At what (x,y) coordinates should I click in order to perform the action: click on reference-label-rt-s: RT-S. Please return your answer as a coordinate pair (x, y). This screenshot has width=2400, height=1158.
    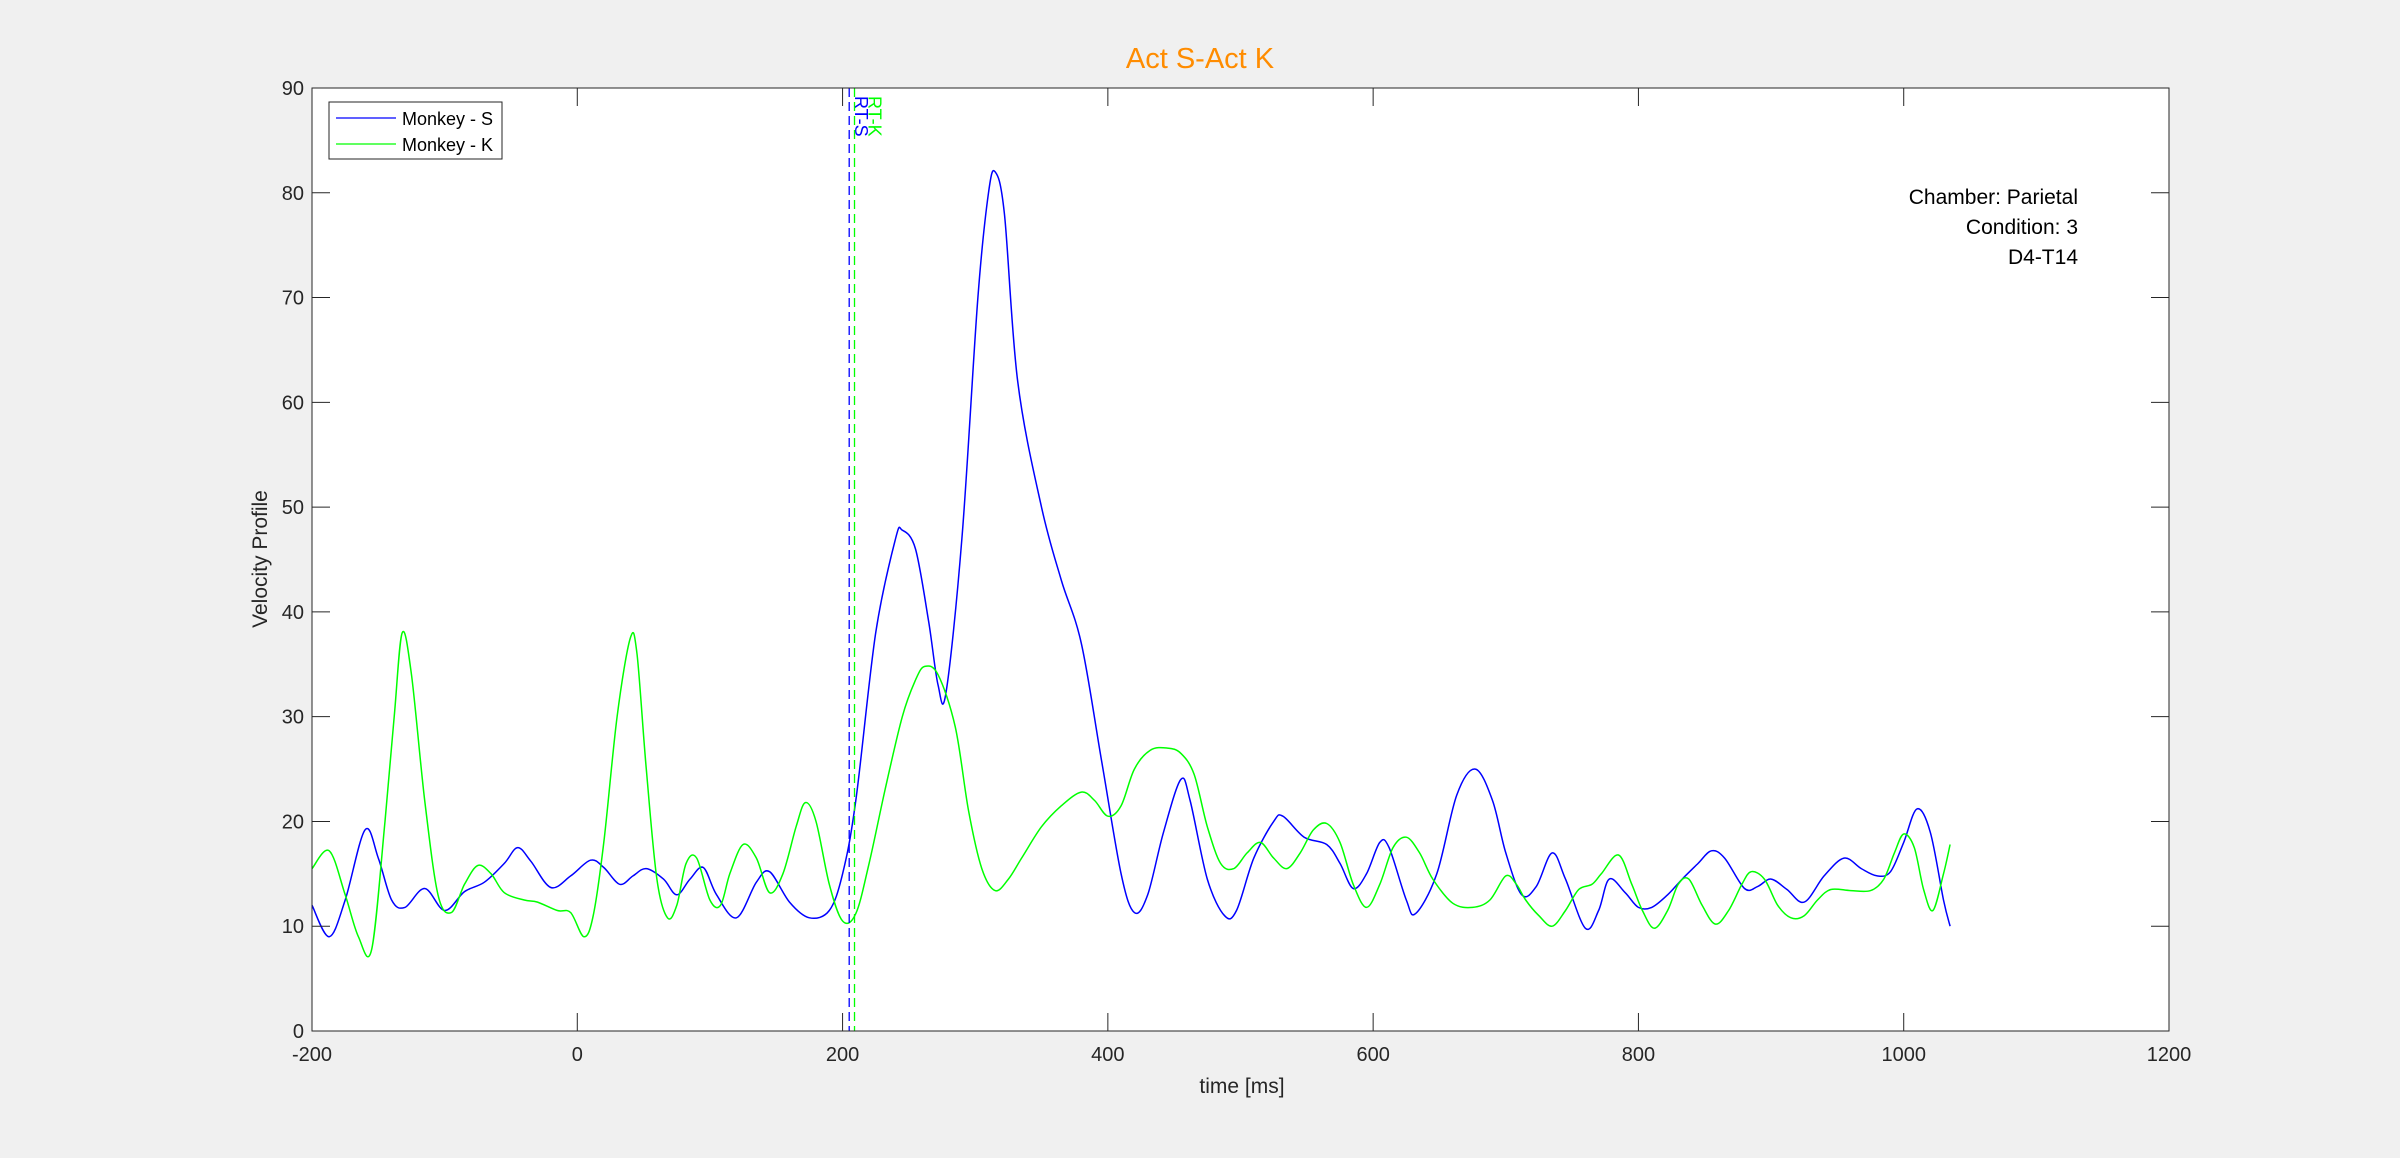
    Looking at the image, I should click on (861, 116).